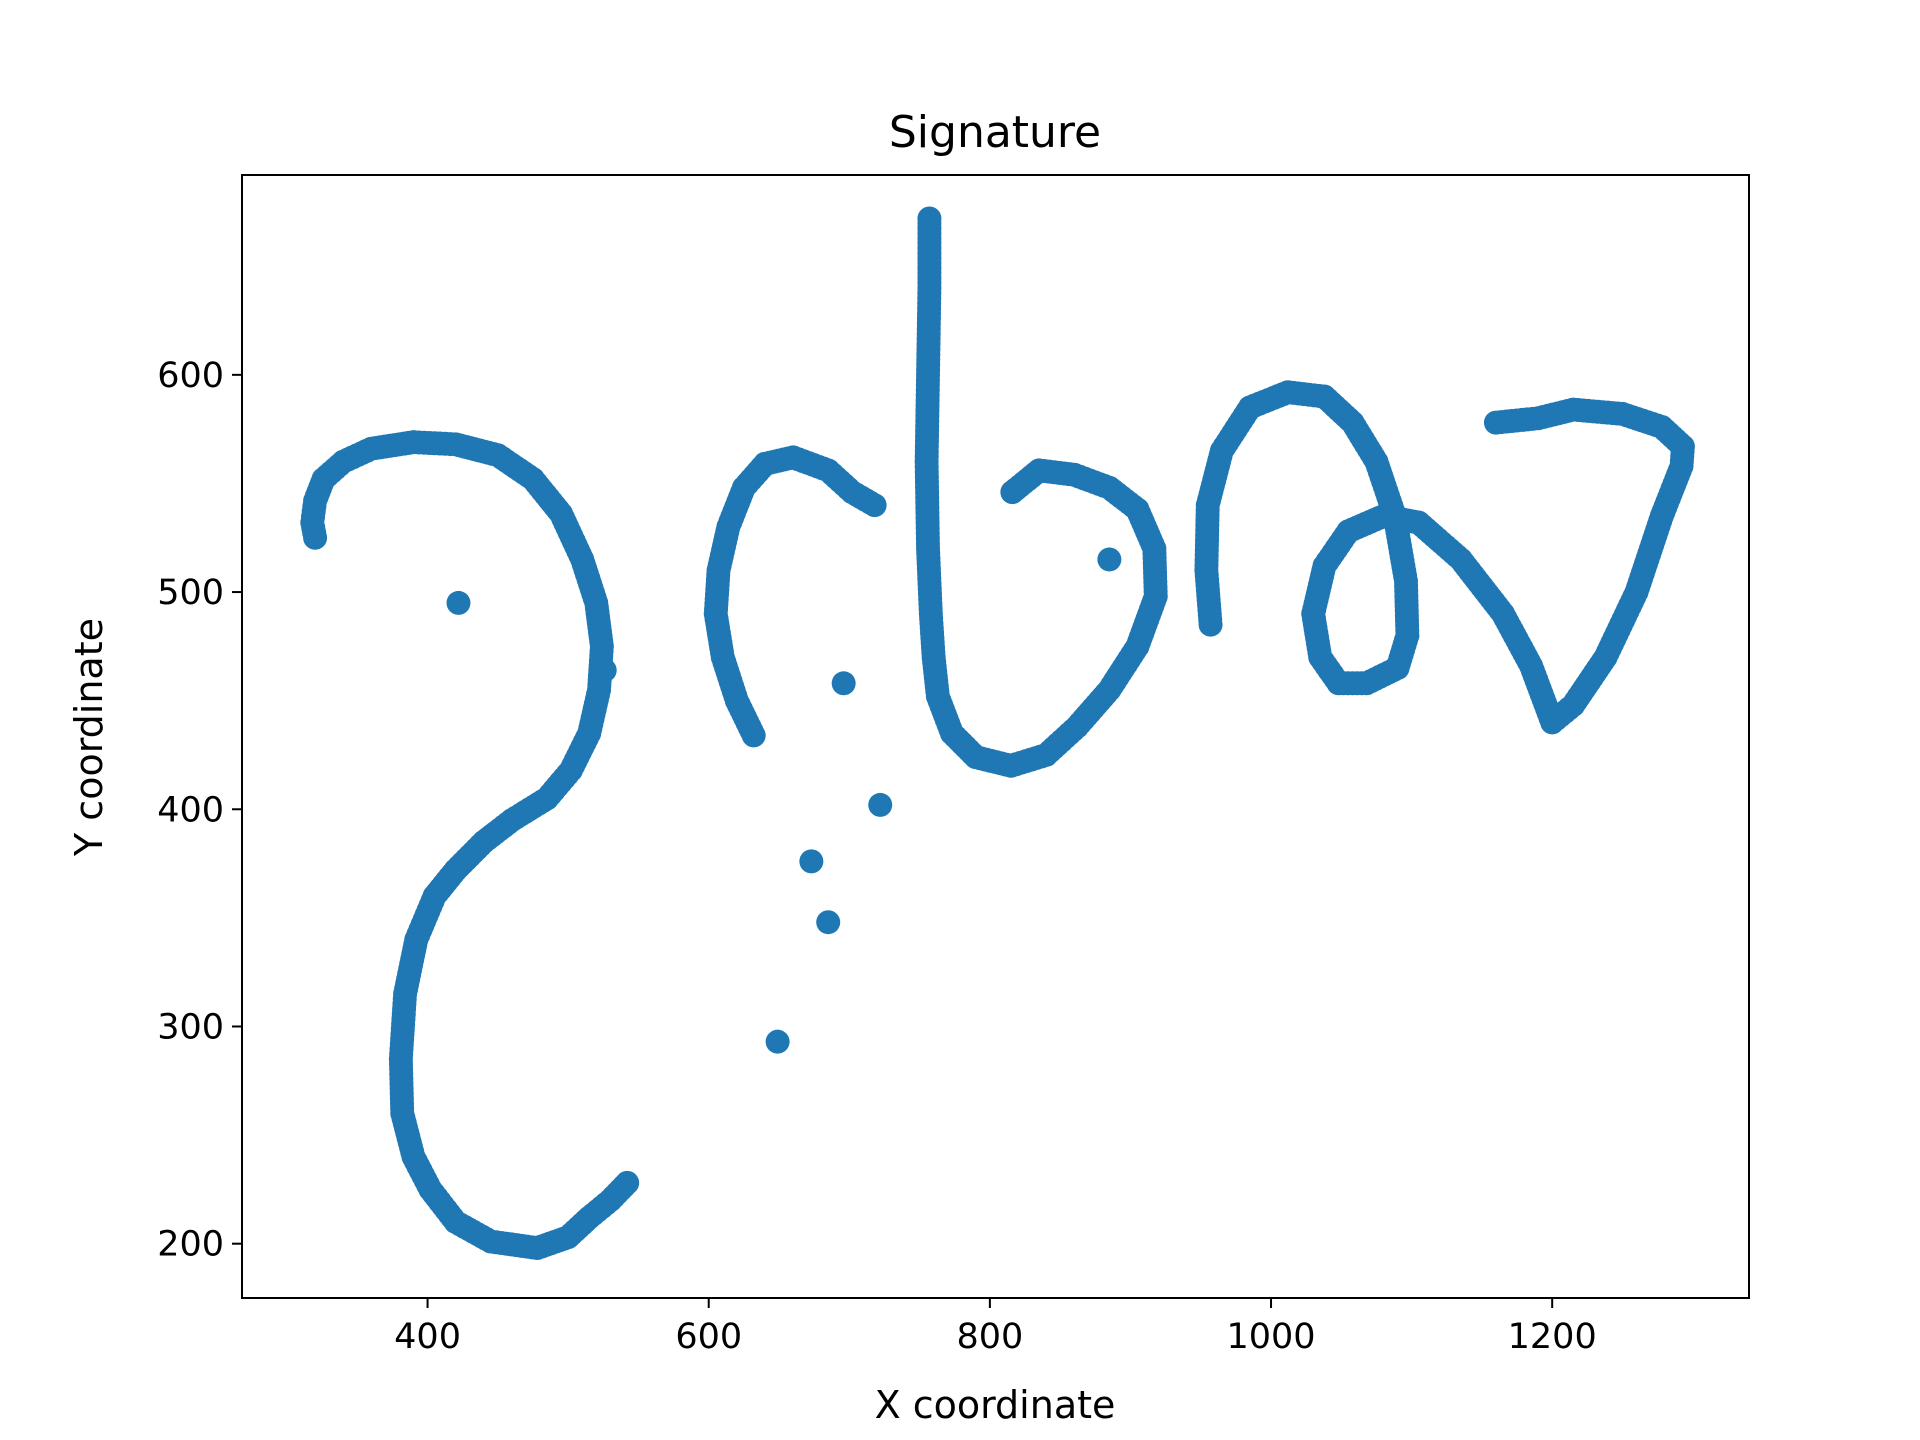  I want to click on y-axis-ticks: 200 300 400 500 600, so click(199, 810).